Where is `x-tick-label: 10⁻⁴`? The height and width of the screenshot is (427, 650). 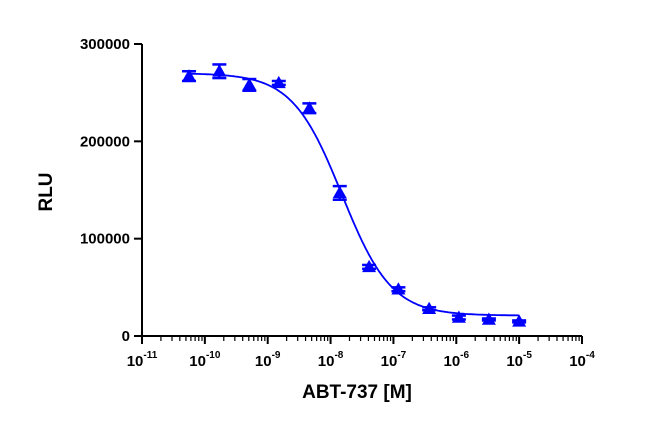 x-tick-label: 10⁻⁴ is located at coordinates (582, 360).